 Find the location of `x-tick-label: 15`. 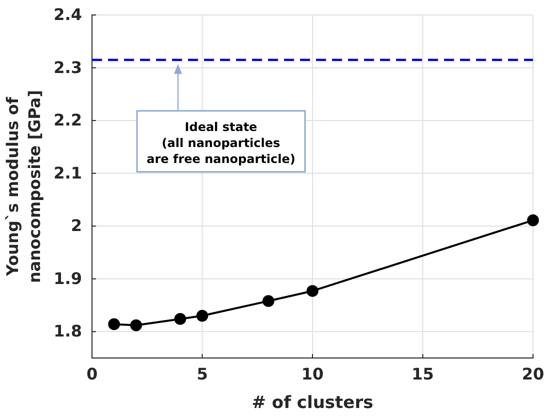

x-tick-label: 15 is located at coordinates (423, 374).